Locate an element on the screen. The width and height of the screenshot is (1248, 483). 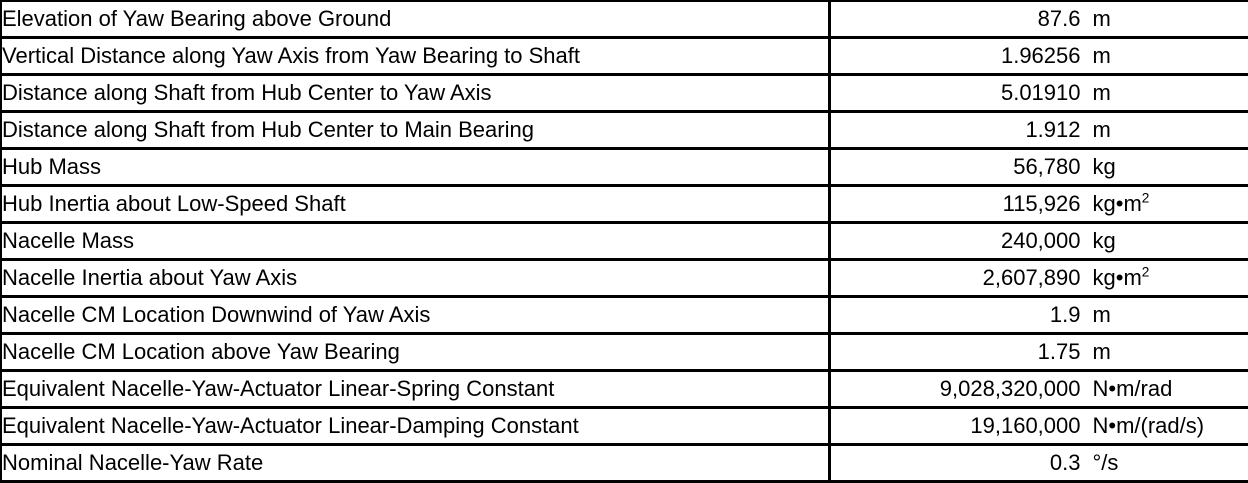
property-value-cell: 19,160,000 N•m/(rad/s) is located at coordinates (1037, 425).